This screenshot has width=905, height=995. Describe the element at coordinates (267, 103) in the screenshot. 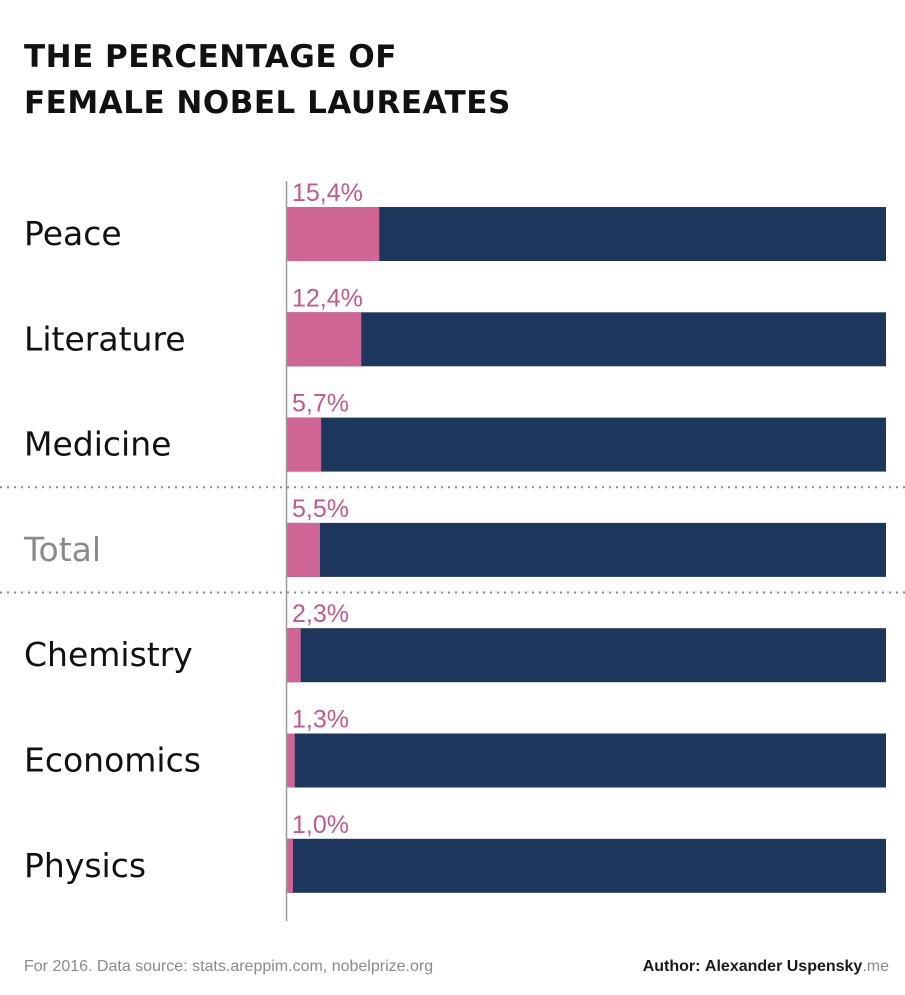

I see `chart-title-line-2: FEMALE NOBEL LAUREATES` at that location.